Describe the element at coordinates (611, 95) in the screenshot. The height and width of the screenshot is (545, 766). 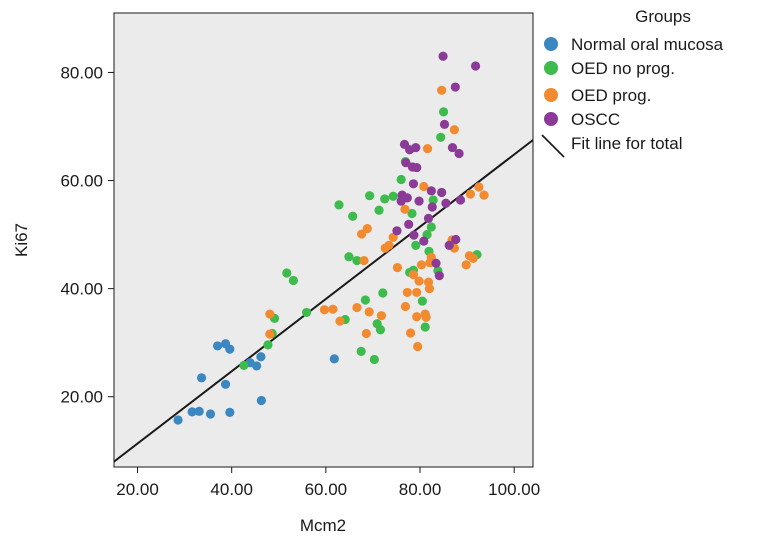
I see `legend-label: OED prog.` at that location.